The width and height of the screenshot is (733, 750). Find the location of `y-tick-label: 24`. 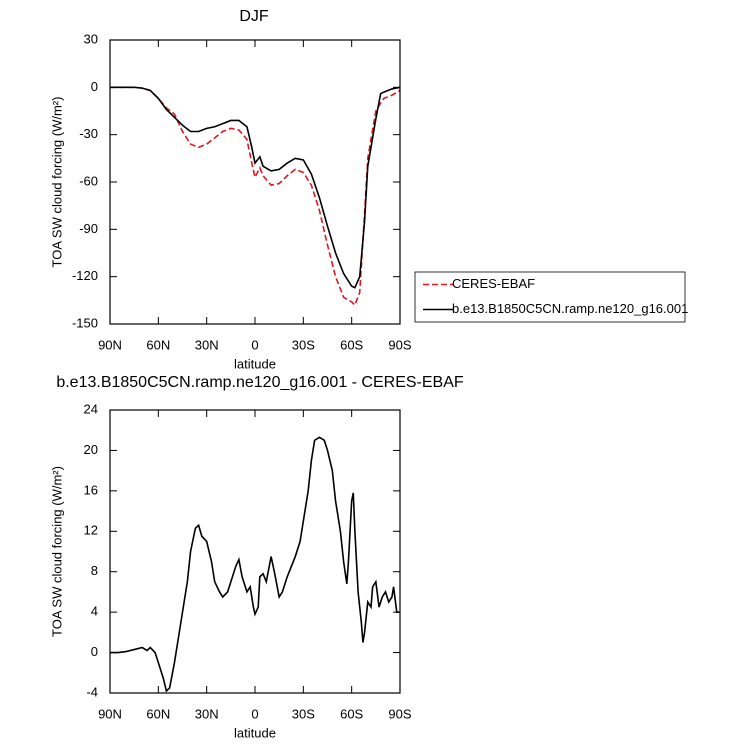

y-tick-label: 24 is located at coordinates (91, 408).